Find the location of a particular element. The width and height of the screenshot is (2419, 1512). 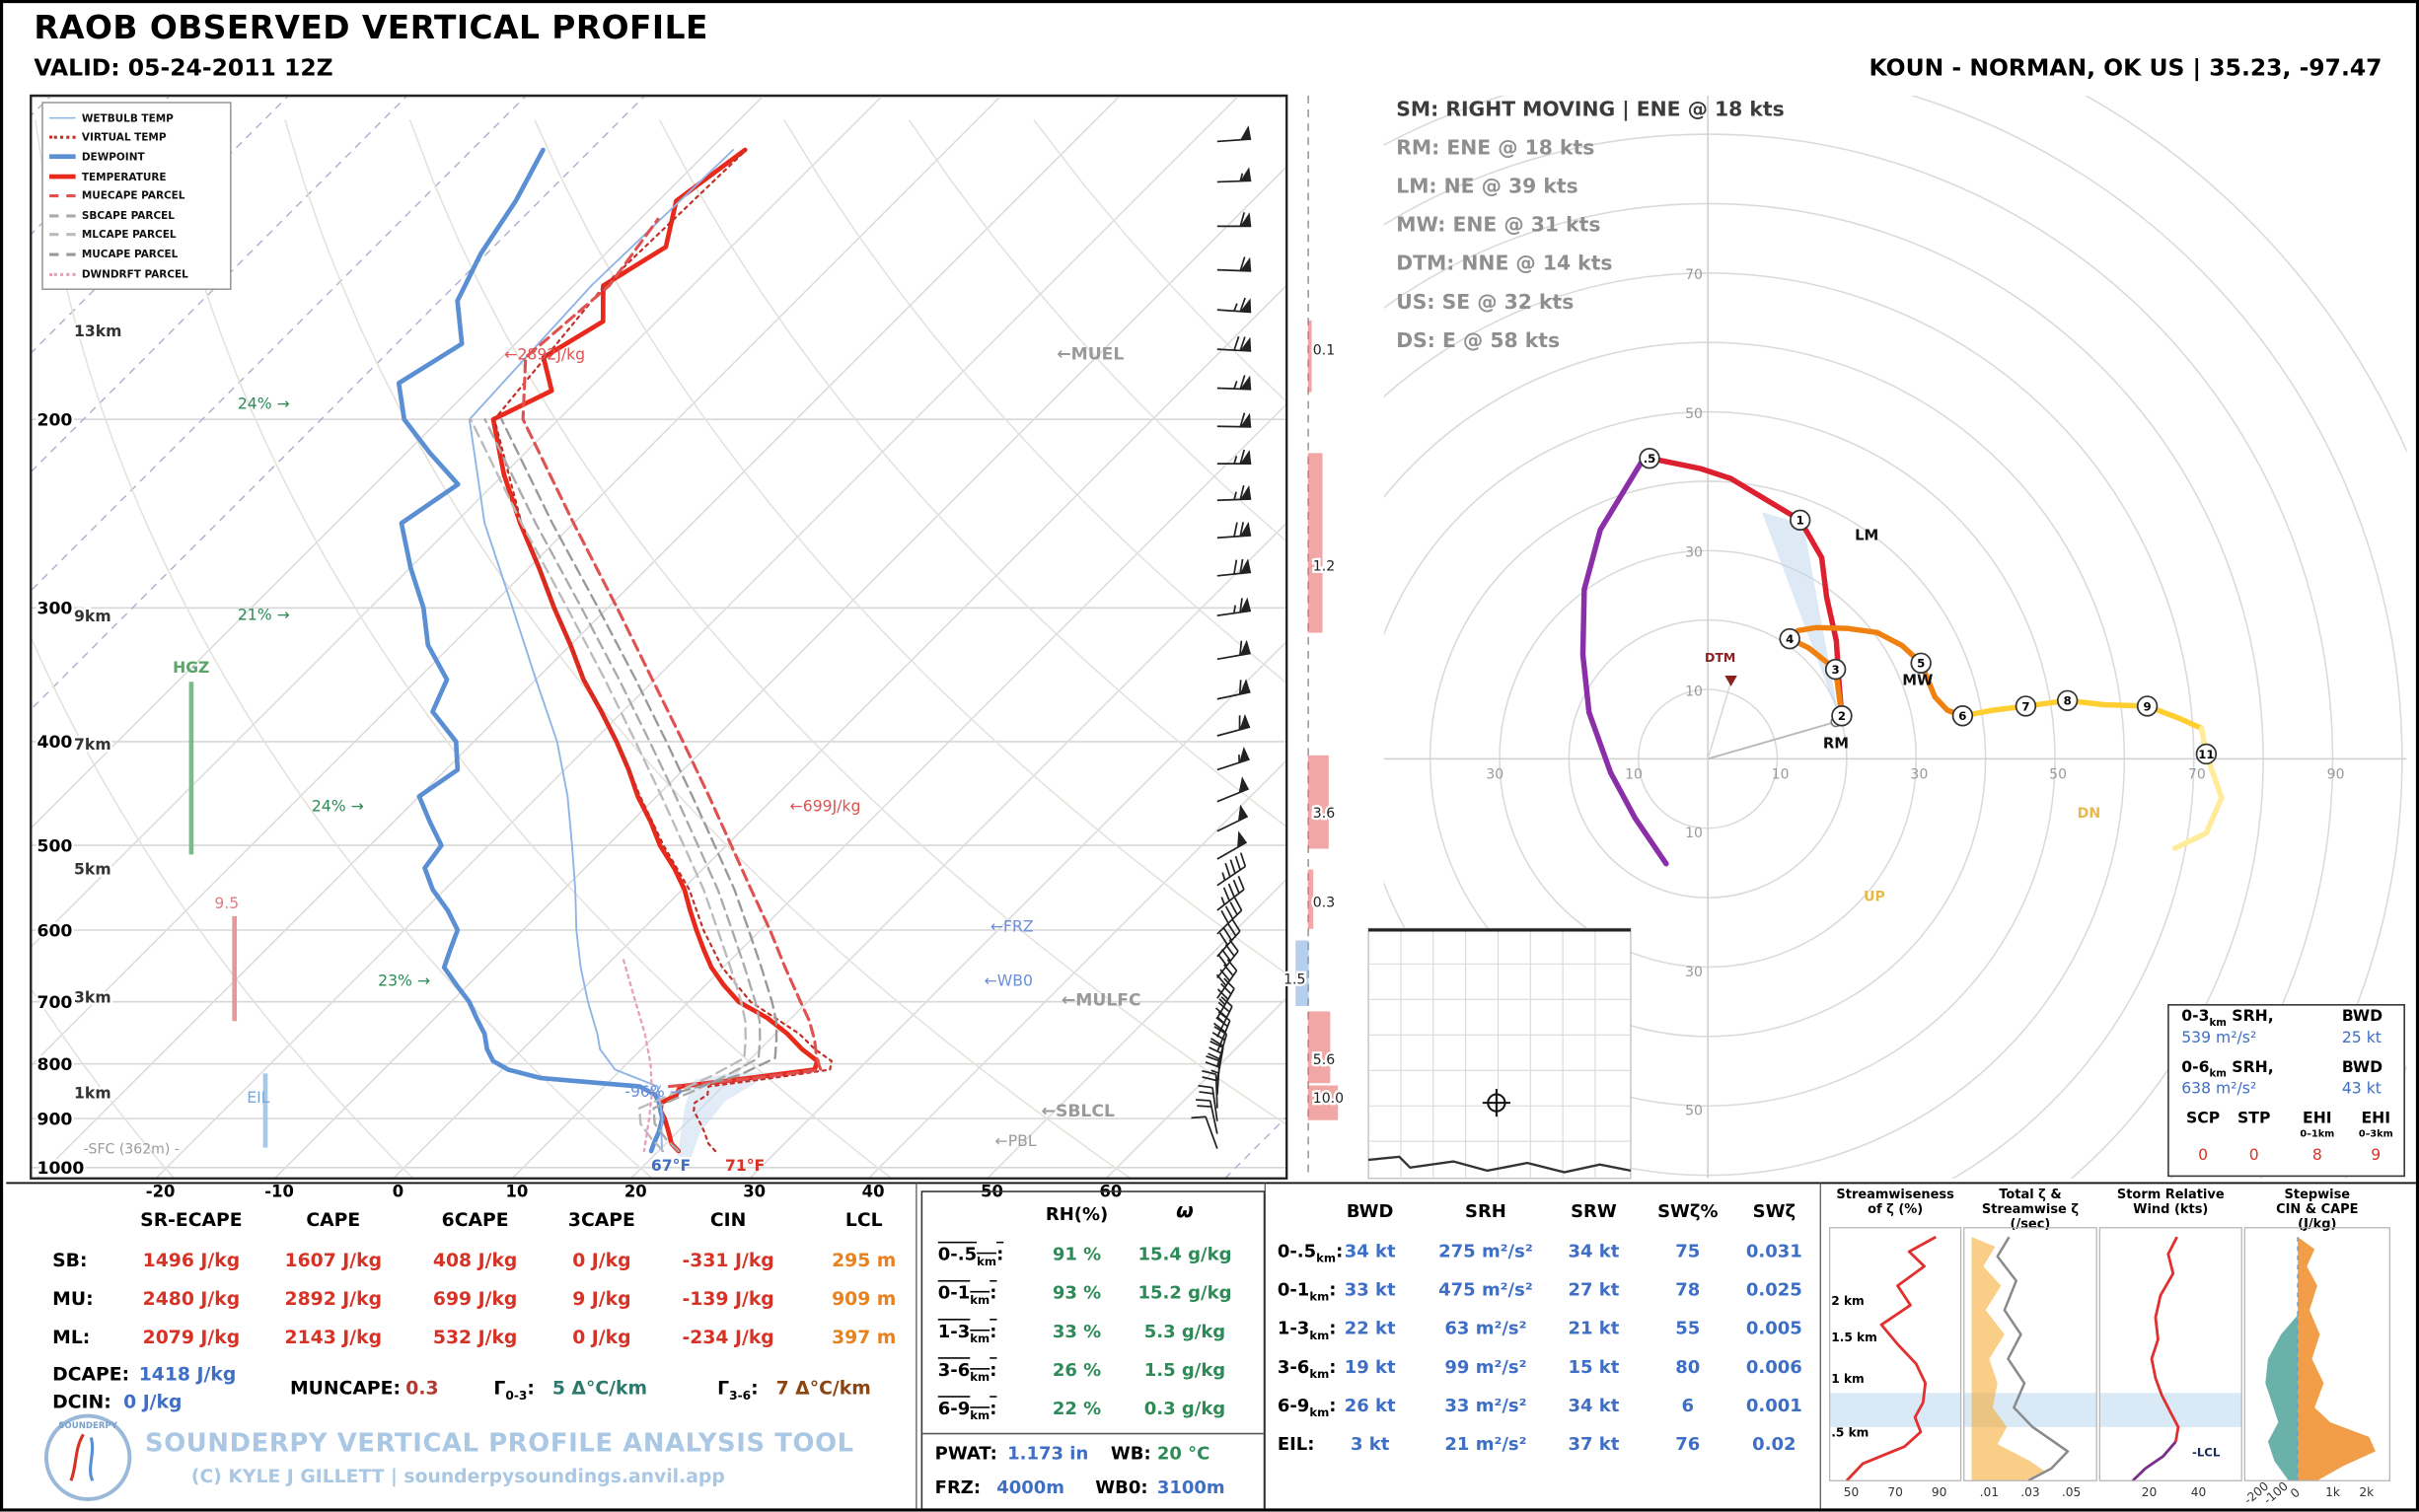

extra-value: 5 Δ°C/km is located at coordinates (599, 1388).